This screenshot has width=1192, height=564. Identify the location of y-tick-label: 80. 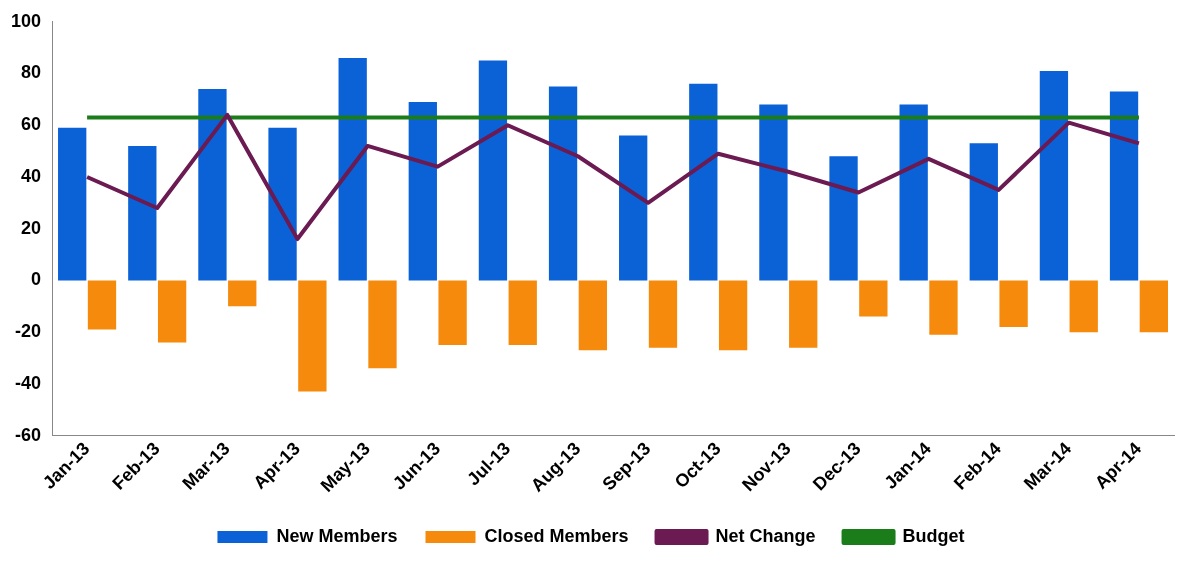
(31, 72).